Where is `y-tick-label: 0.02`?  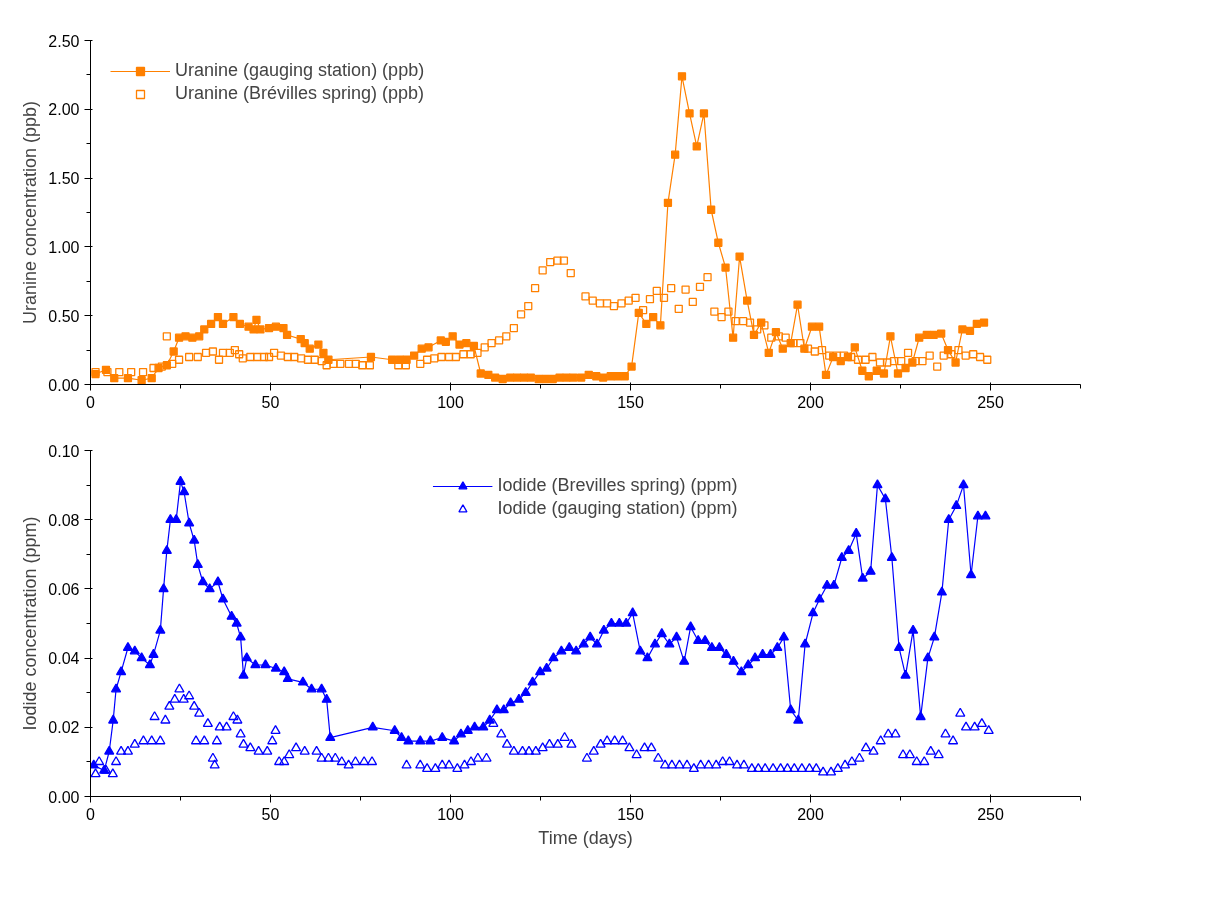
y-tick-label: 0.02 is located at coordinates (64, 728).